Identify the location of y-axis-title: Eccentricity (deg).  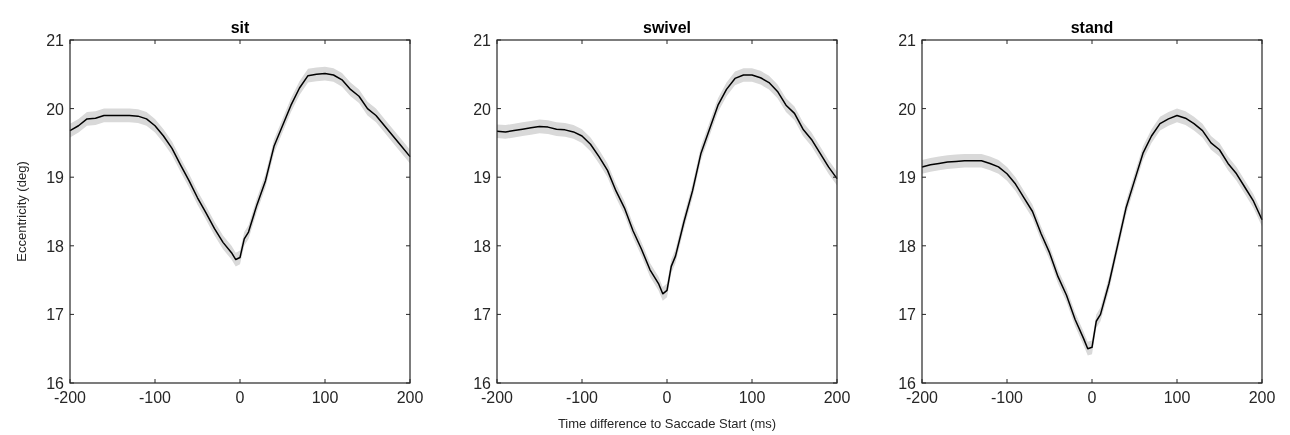
(21, 211).